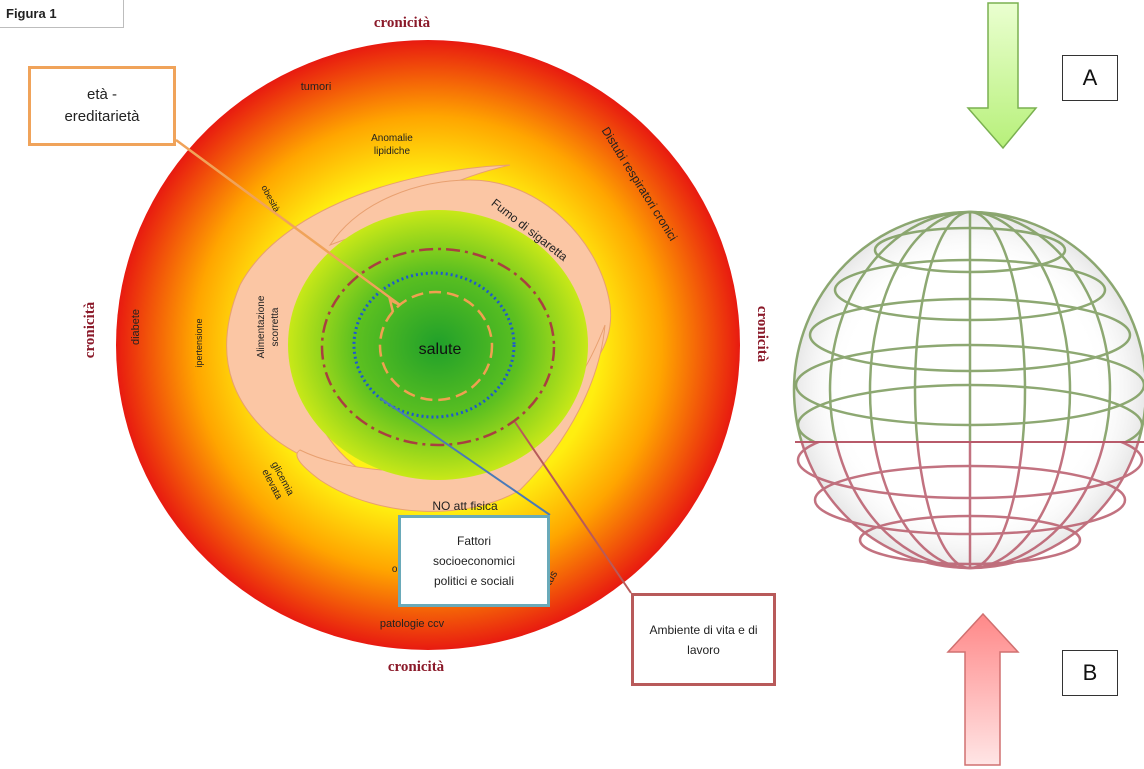  I want to click on label-no-att: NO att fisica, so click(465, 506).